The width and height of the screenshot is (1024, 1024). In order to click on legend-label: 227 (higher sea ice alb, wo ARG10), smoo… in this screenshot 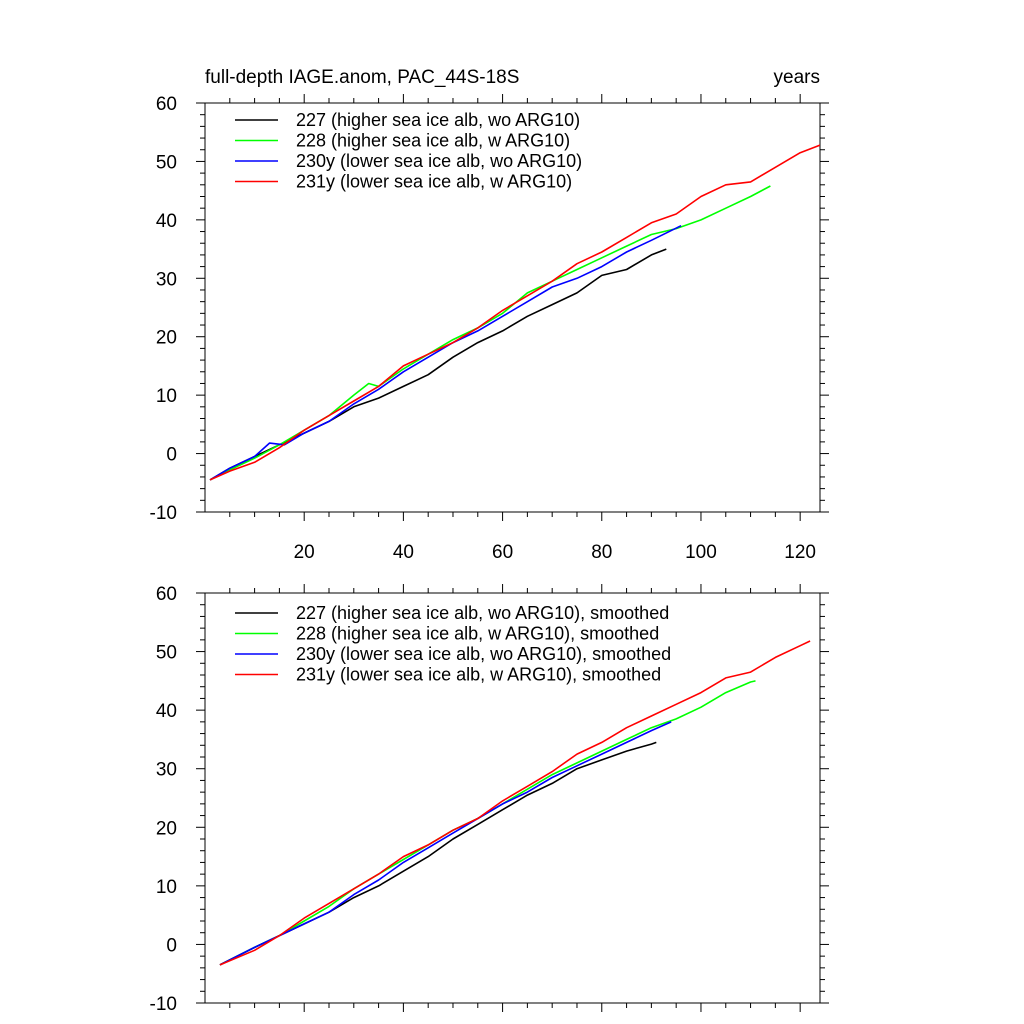, I will do `click(482, 613)`.